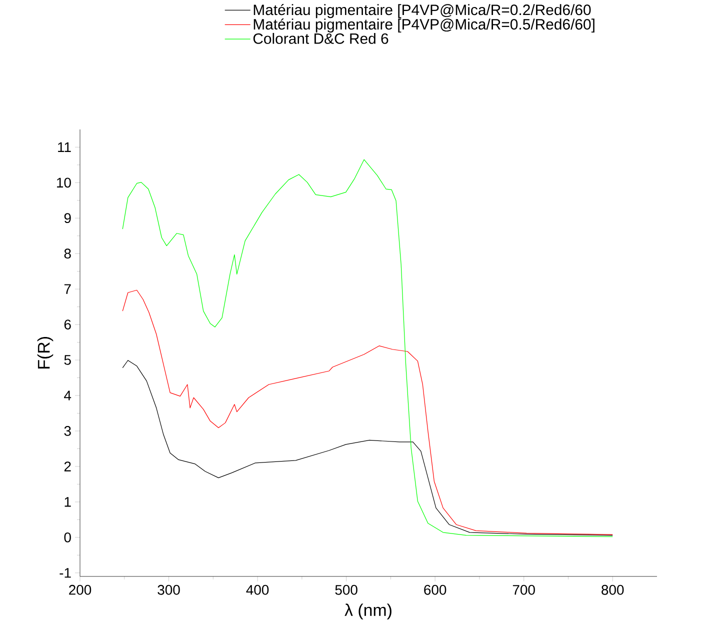 This screenshot has width=728, height=640. What do you see at coordinates (45, 352) in the screenshot?
I see `y-axis-title: F(R)` at bounding box center [45, 352].